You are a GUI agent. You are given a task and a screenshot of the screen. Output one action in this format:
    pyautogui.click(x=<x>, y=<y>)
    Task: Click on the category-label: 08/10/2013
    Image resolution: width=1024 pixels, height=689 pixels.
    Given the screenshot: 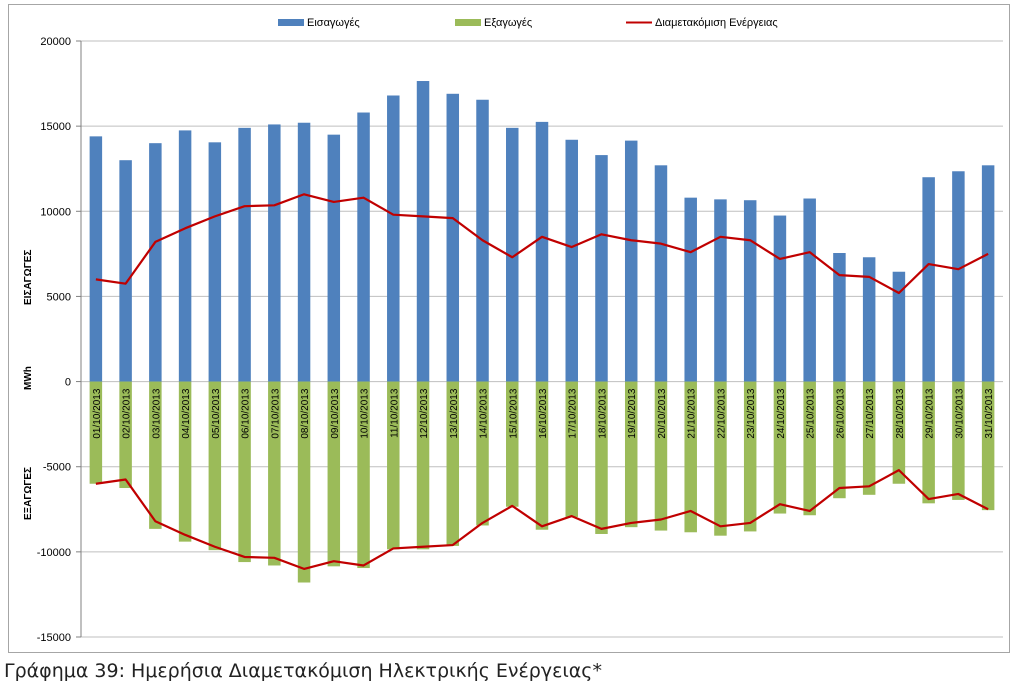 What is the action you would take?
    pyautogui.click(x=305, y=413)
    